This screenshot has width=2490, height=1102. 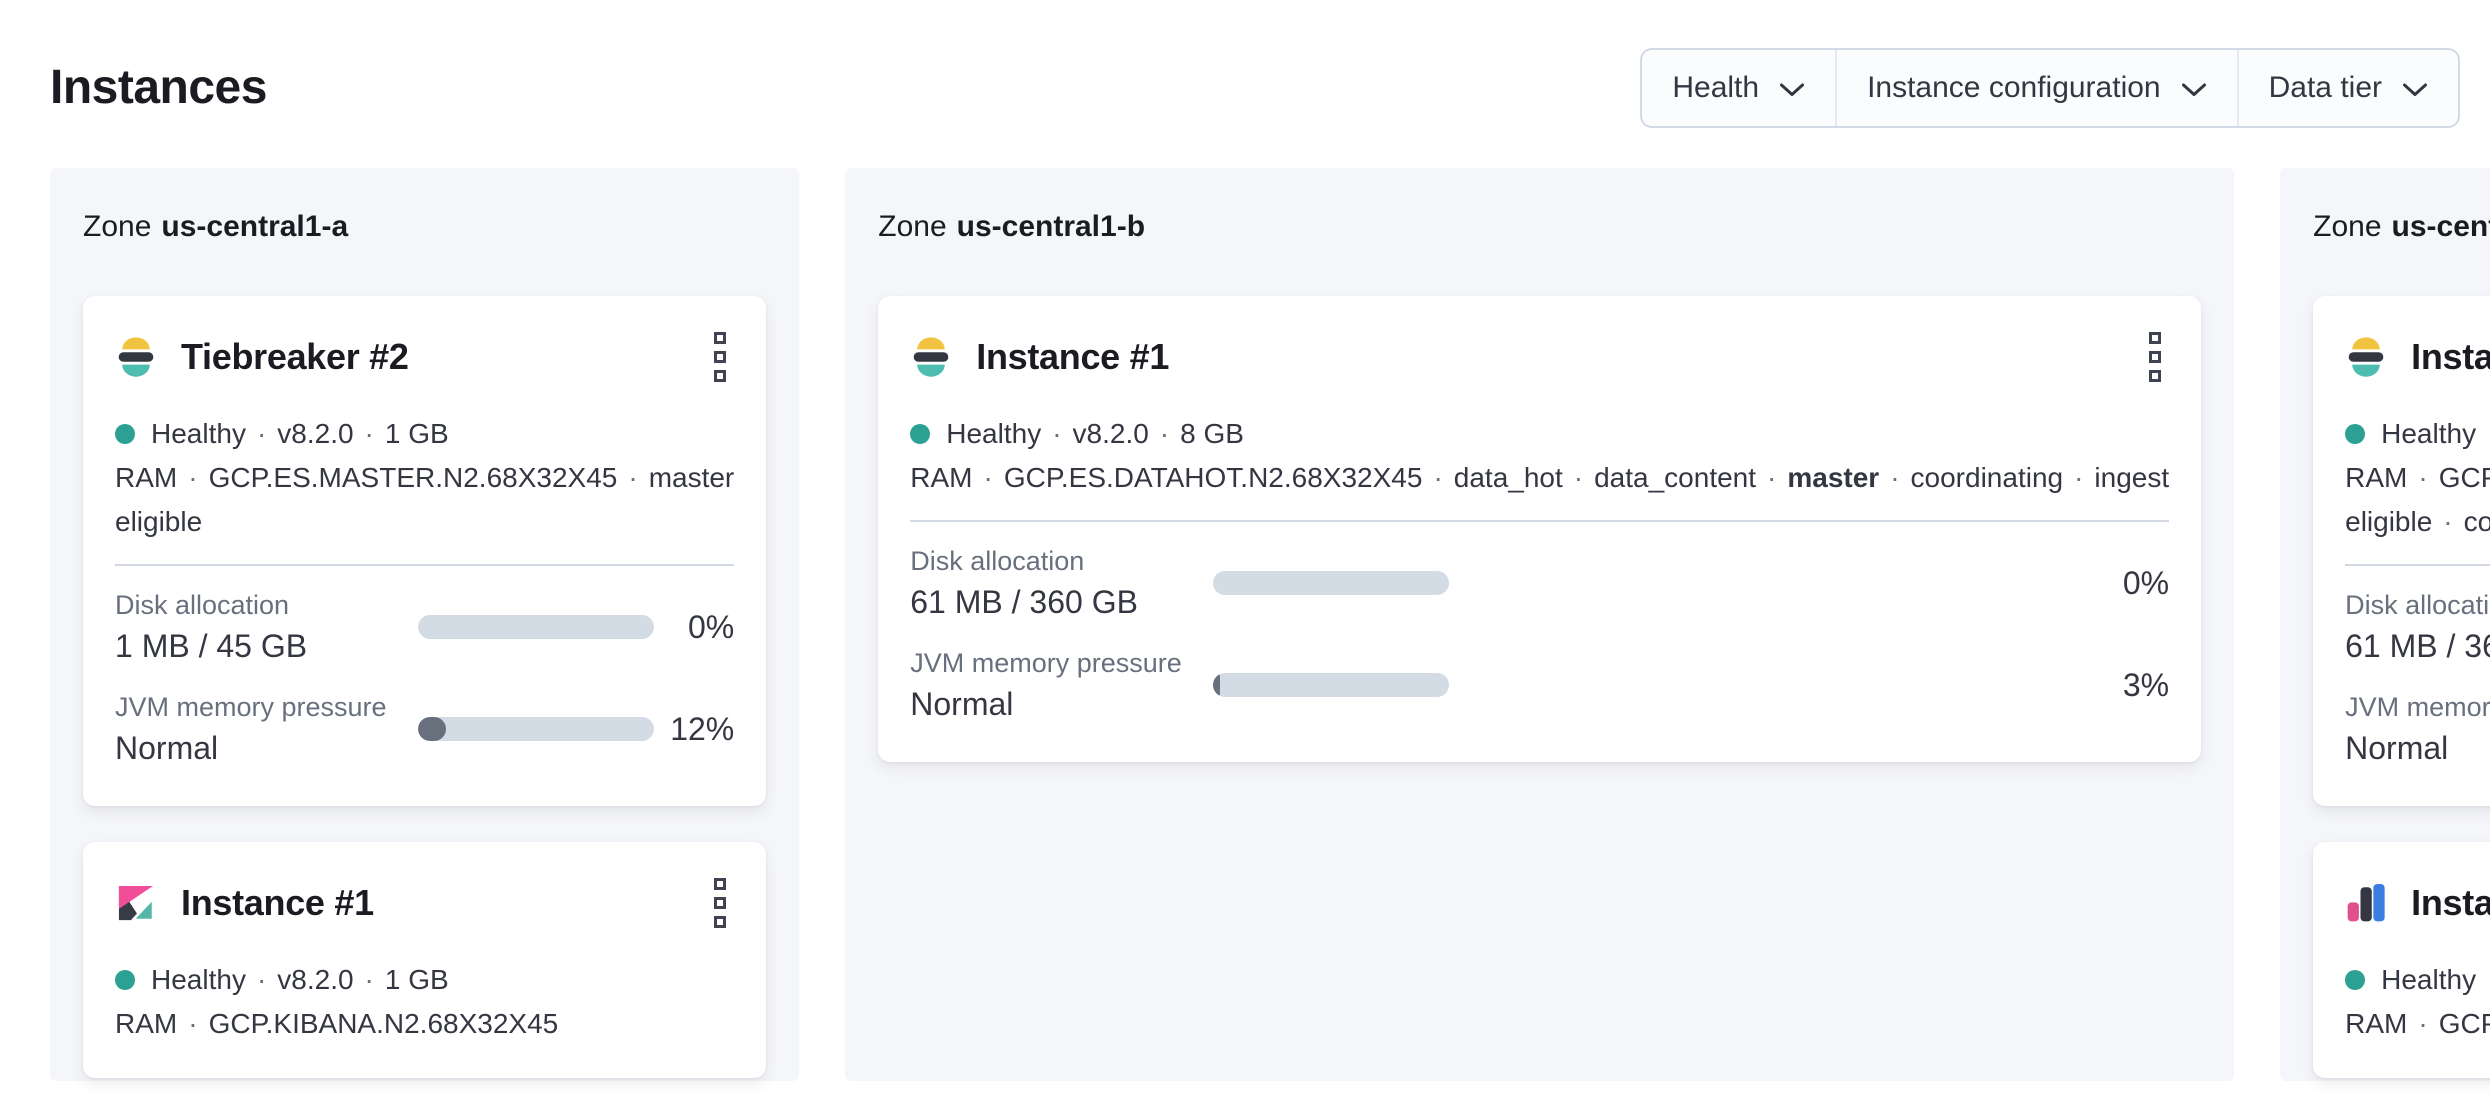 I want to click on instance-title: Instance #0, so click(x=2450, y=902).